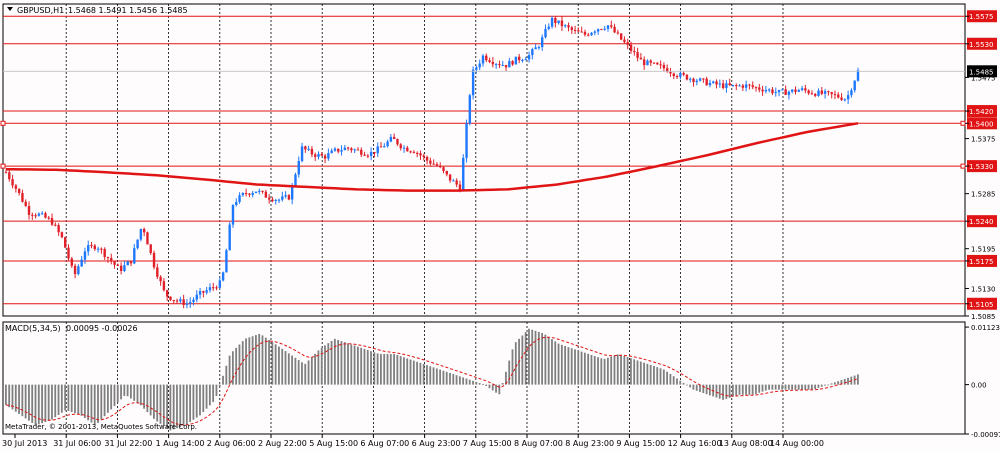 The width and height of the screenshot is (1000, 455). Describe the element at coordinates (983, 317) in the screenshot. I see `price-tick-label: 1.5085` at that location.